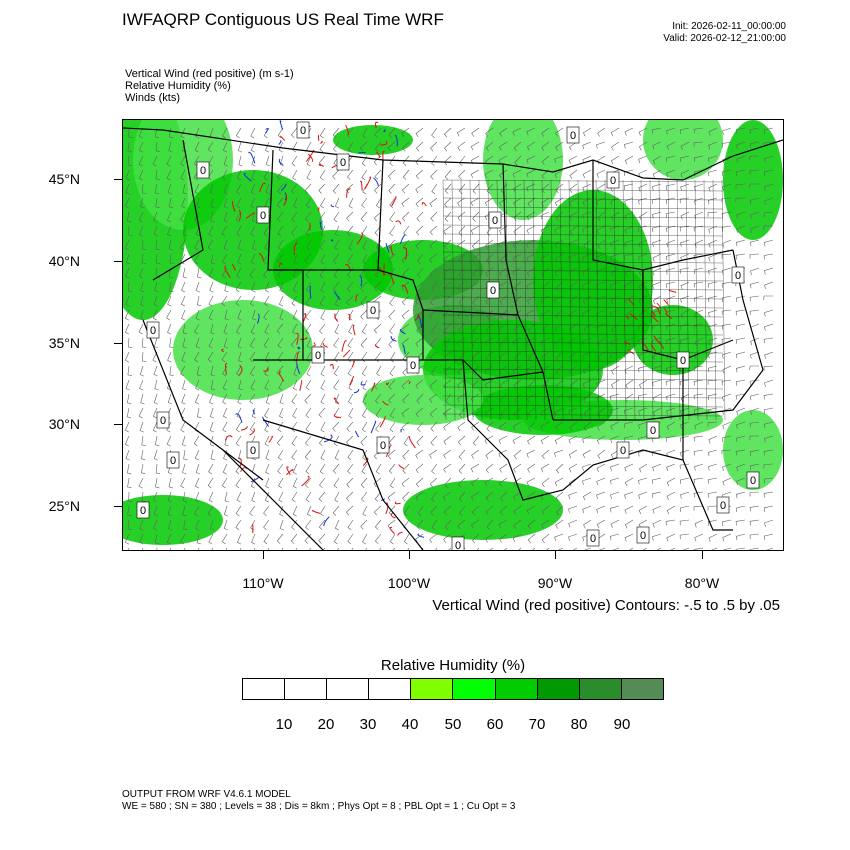 This screenshot has width=850, height=850. Describe the element at coordinates (702, 583) in the screenshot. I see `lon-label-80w: 80°W` at that location.